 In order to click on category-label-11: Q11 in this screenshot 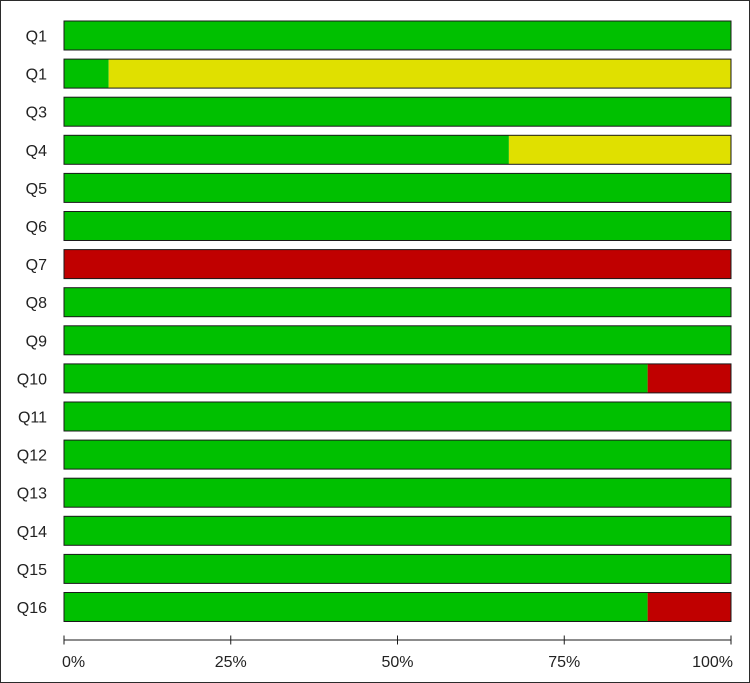, I will do `click(32, 418)`.